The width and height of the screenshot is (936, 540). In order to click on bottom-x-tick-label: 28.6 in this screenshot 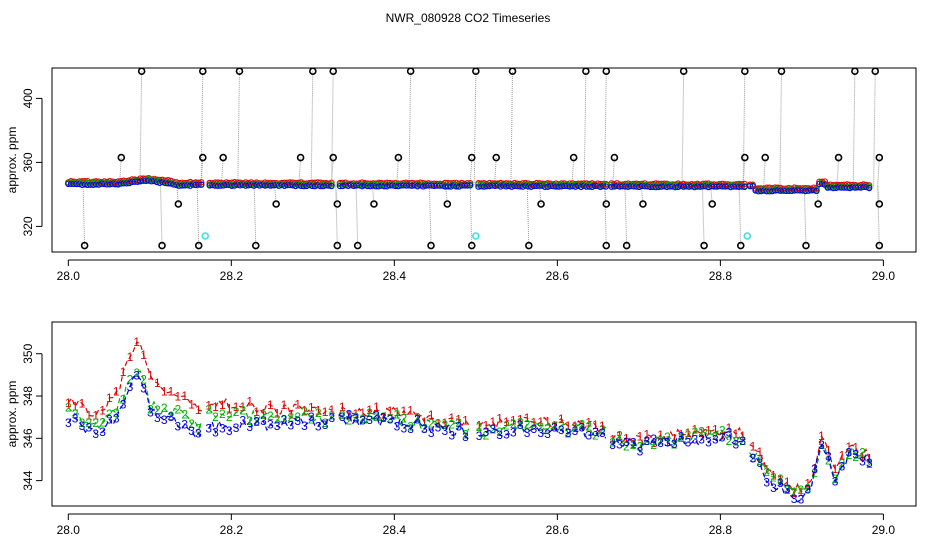, I will do `click(558, 530)`.